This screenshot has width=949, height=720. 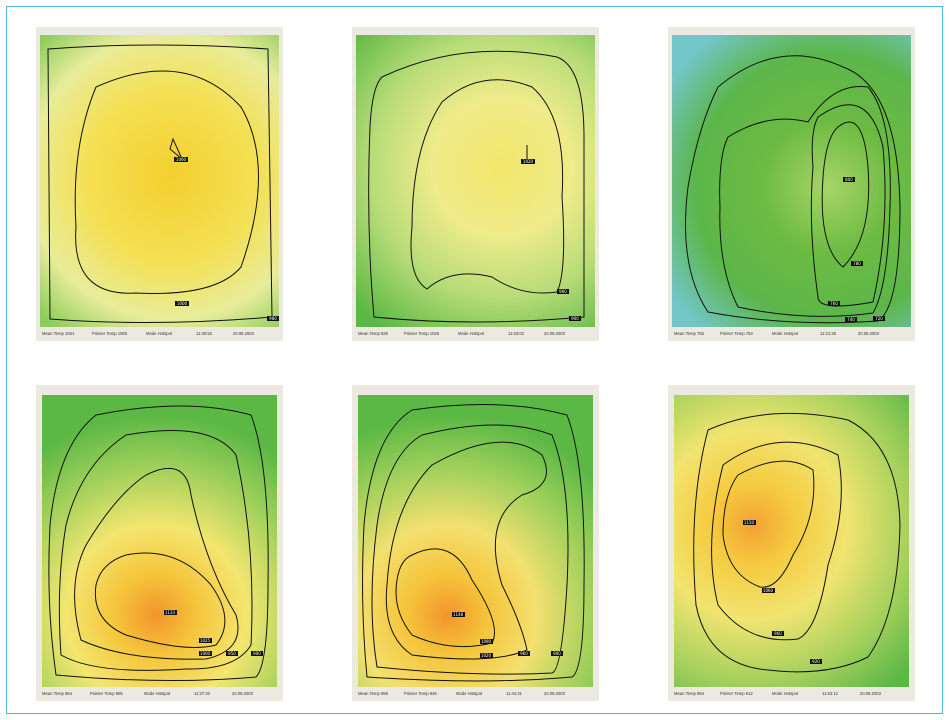 I want to click on svg-text: 800, so click(x=849, y=179).